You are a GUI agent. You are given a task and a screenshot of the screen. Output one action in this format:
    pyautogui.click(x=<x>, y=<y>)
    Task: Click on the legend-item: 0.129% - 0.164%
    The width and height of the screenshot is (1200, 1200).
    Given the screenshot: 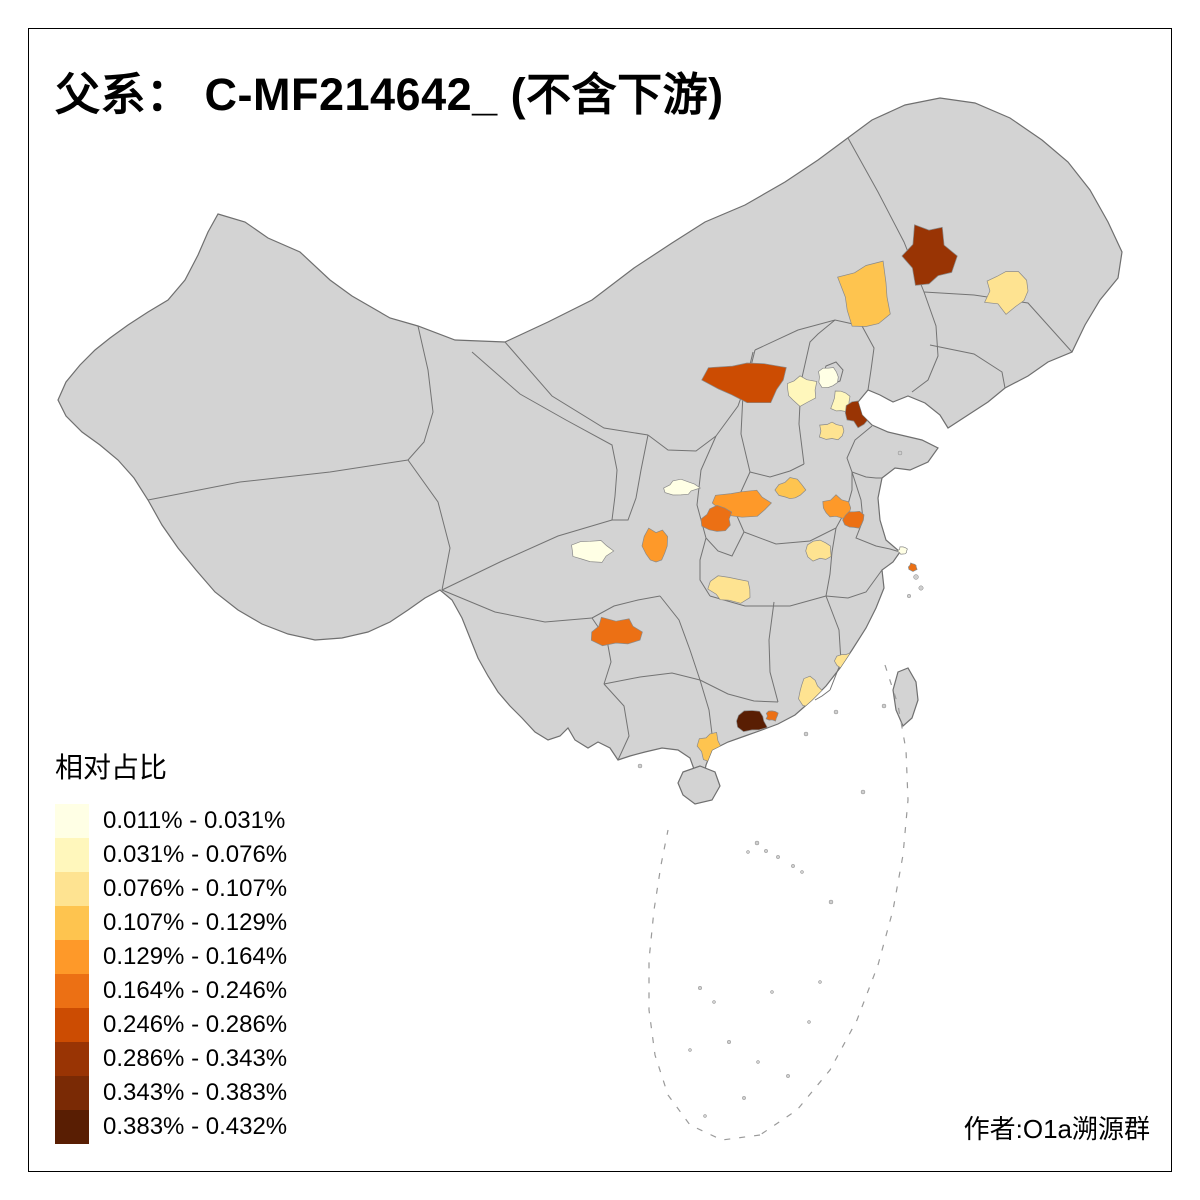 What is the action you would take?
    pyautogui.click(x=171, y=957)
    